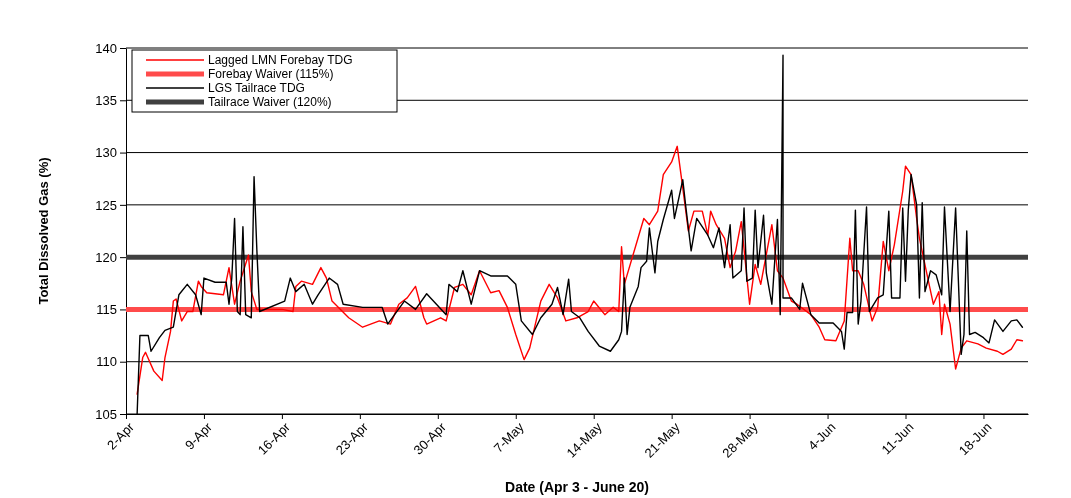 Image resolution: width=1071 pixels, height=498 pixels. Describe the element at coordinates (271, 74) in the screenshot. I see `legend-label: Forebay Waiver (115%)` at that location.